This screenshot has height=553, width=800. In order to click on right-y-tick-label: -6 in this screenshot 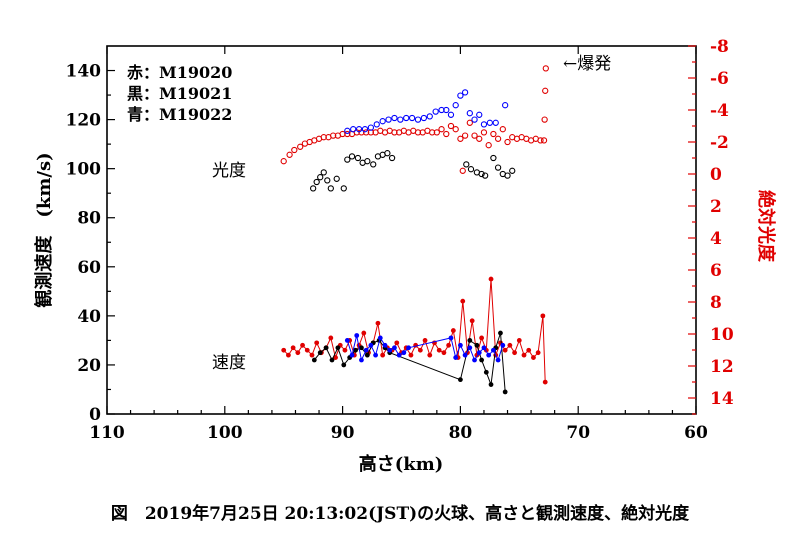, I will do `click(719, 79)`.